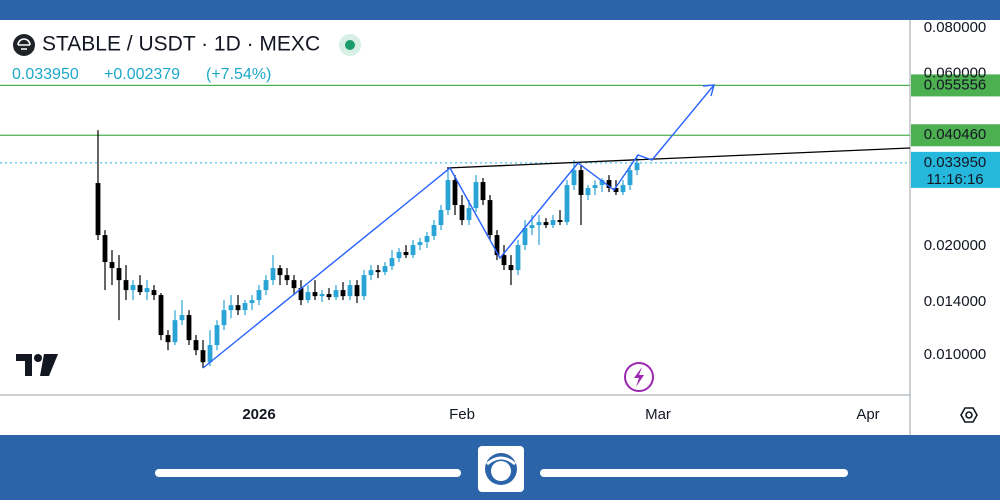  What do you see at coordinates (694, 473) in the screenshot?
I see `bottom-pill-right` at bounding box center [694, 473].